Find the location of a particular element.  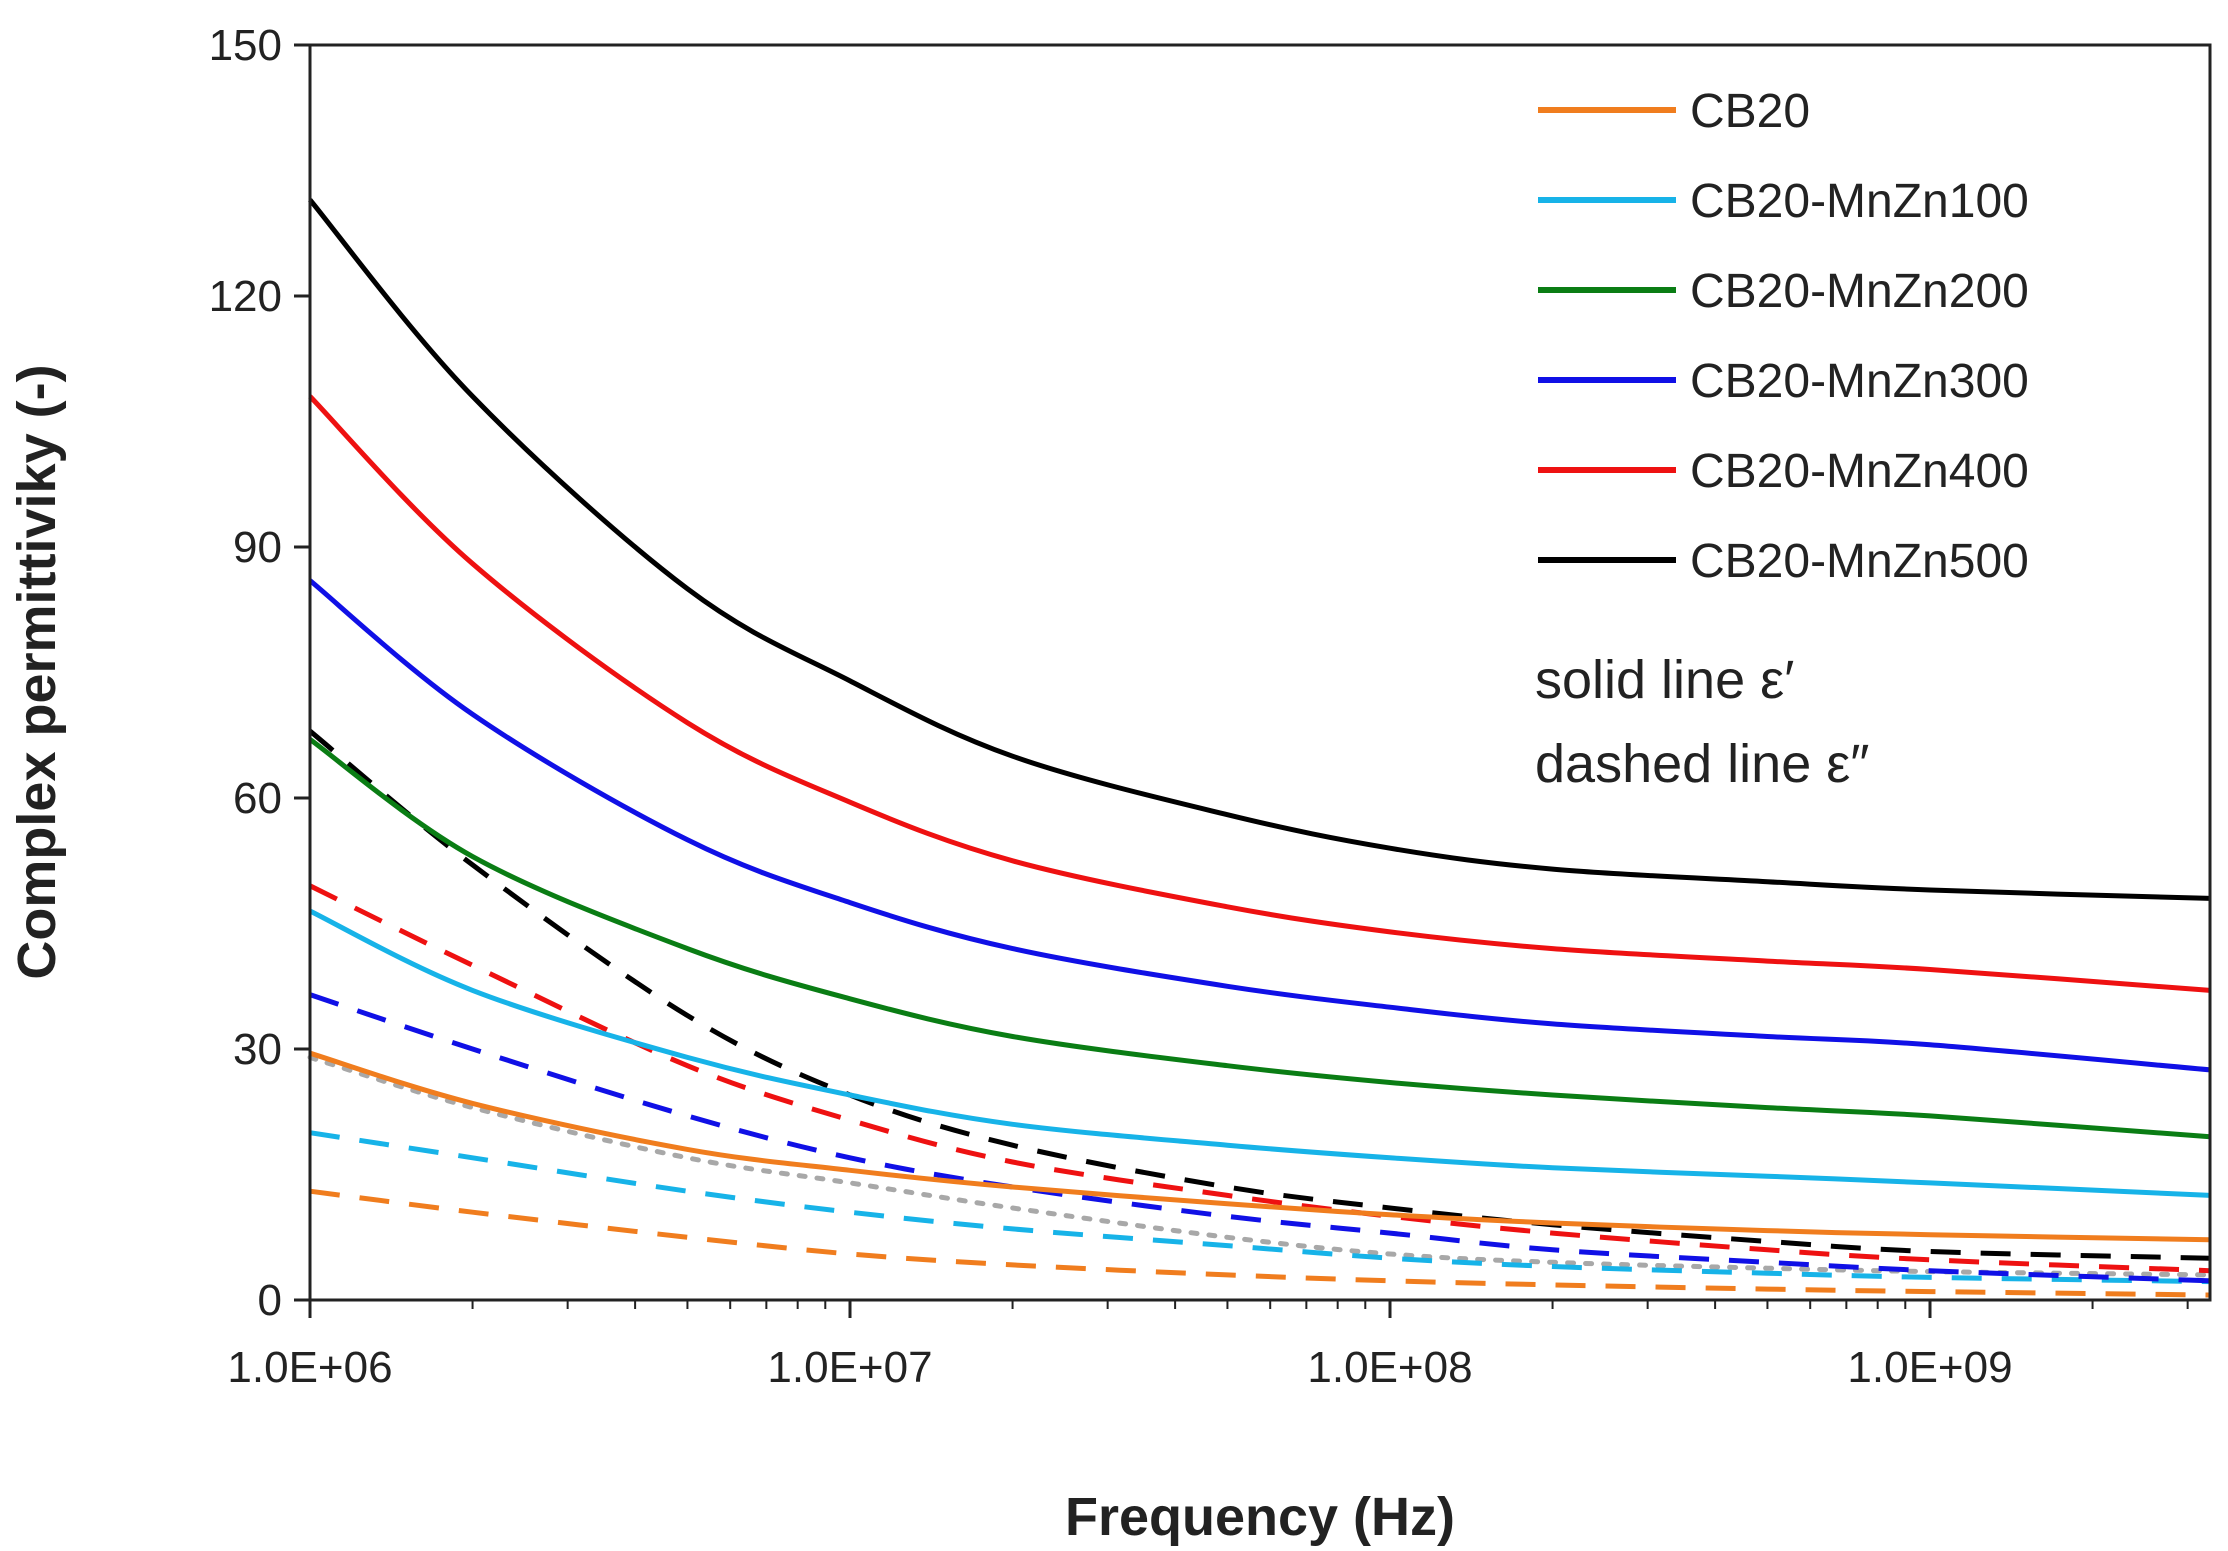

y-tick-label: 0 is located at coordinates (270, 1300).